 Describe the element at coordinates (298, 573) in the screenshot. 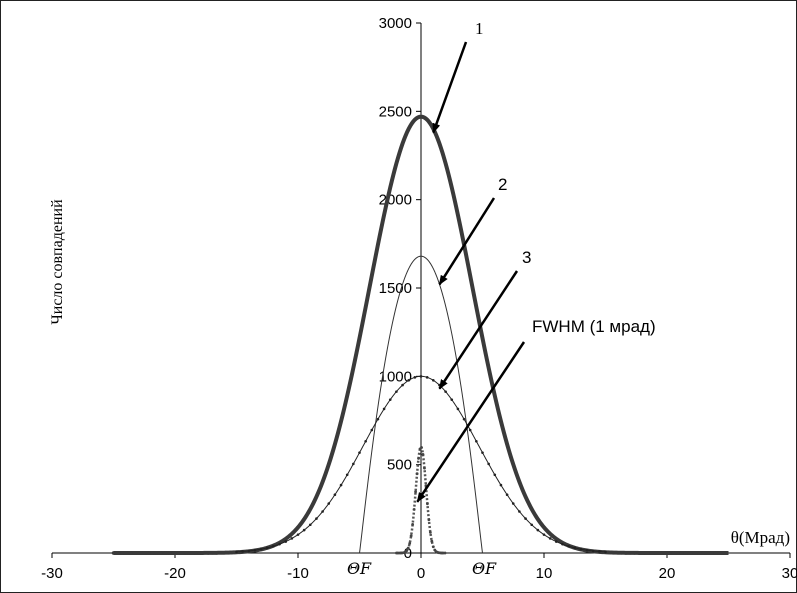

I see `x-tick-label: -10` at that location.